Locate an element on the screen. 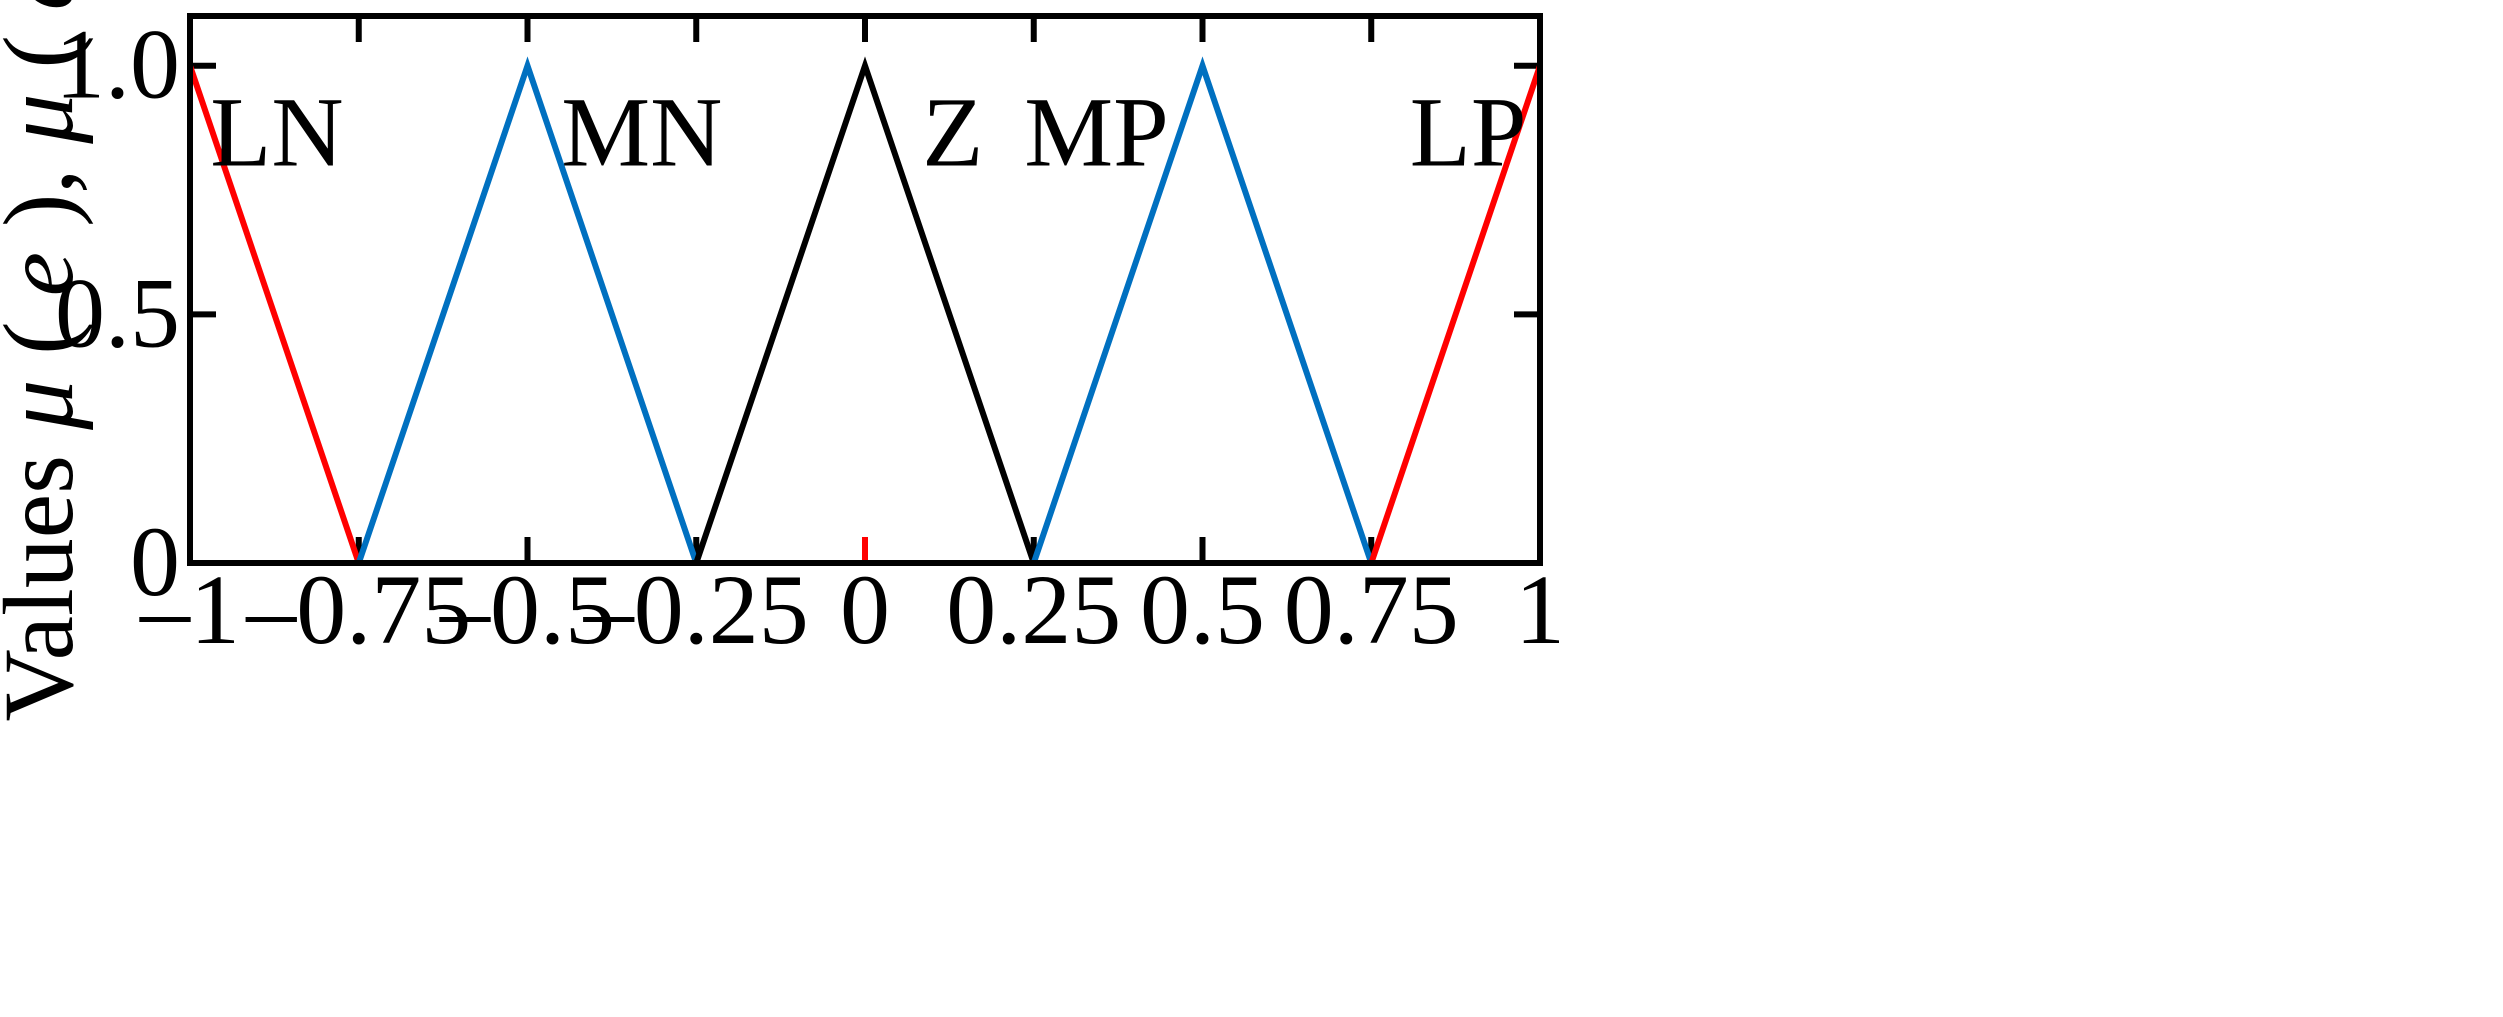 This screenshot has height=1017, width=2503. series-label-MN: MN is located at coordinates (641, 132).